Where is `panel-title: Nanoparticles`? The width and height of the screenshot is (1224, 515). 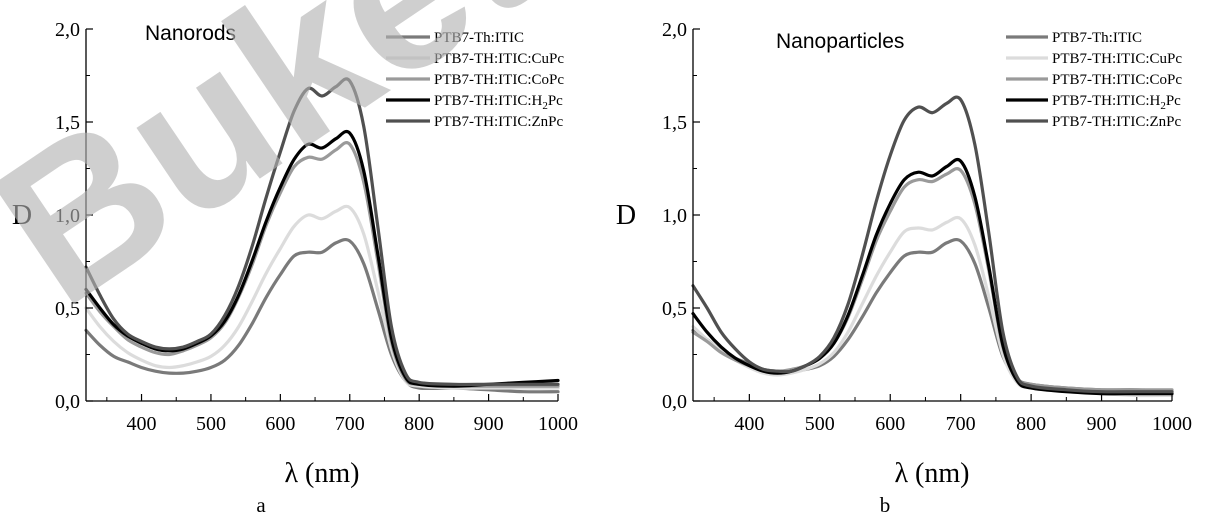 panel-title: Nanoparticles is located at coordinates (840, 41).